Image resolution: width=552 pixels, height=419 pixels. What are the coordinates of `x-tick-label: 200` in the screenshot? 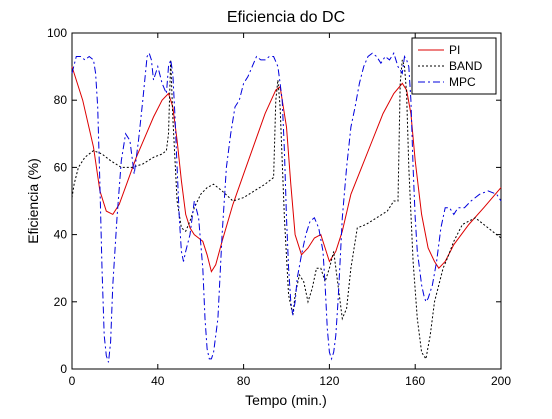 It's located at (501, 381).